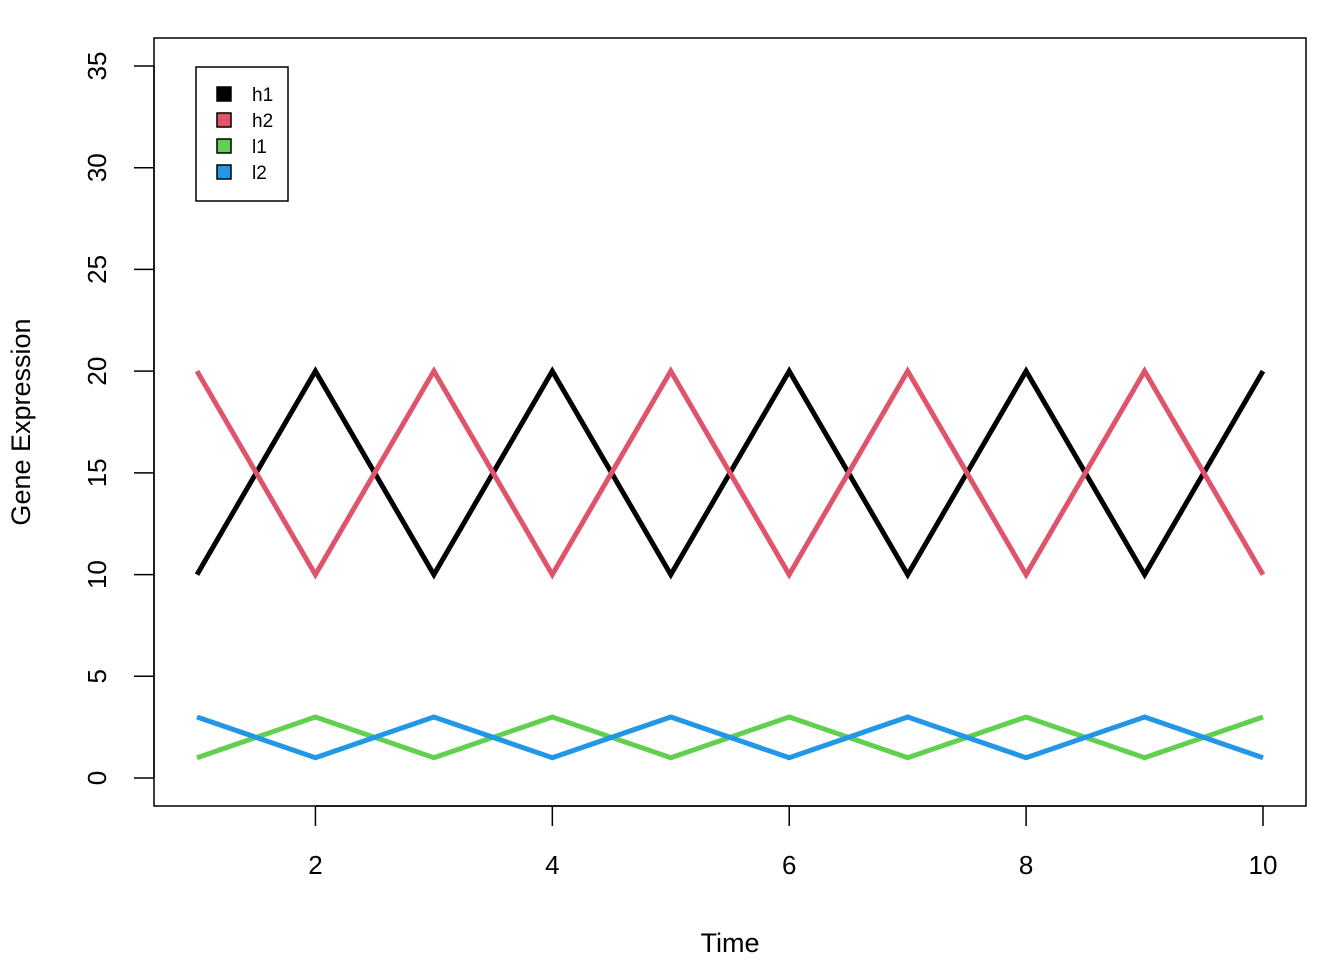 The width and height of the screenshot is (1344, 960). Describe the element at coordinates (224, 172) in the screenshot. I see `legend-swatch-l2` at that location.